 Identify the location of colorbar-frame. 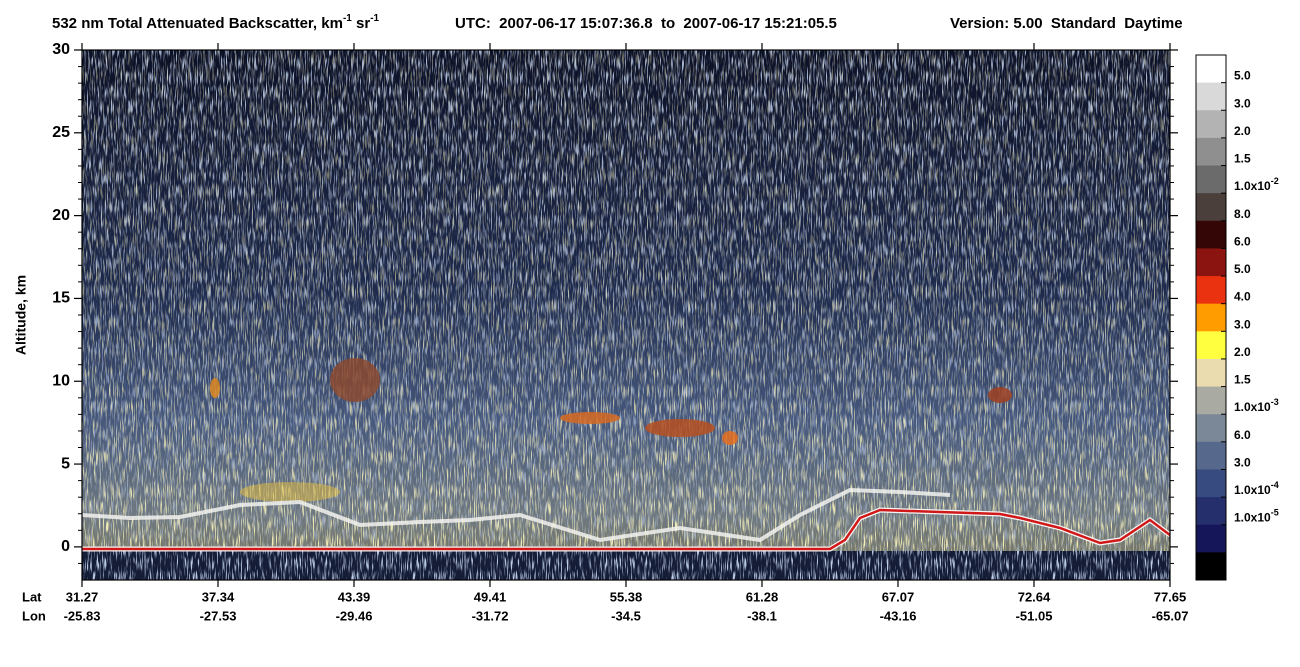
(1211, 317).